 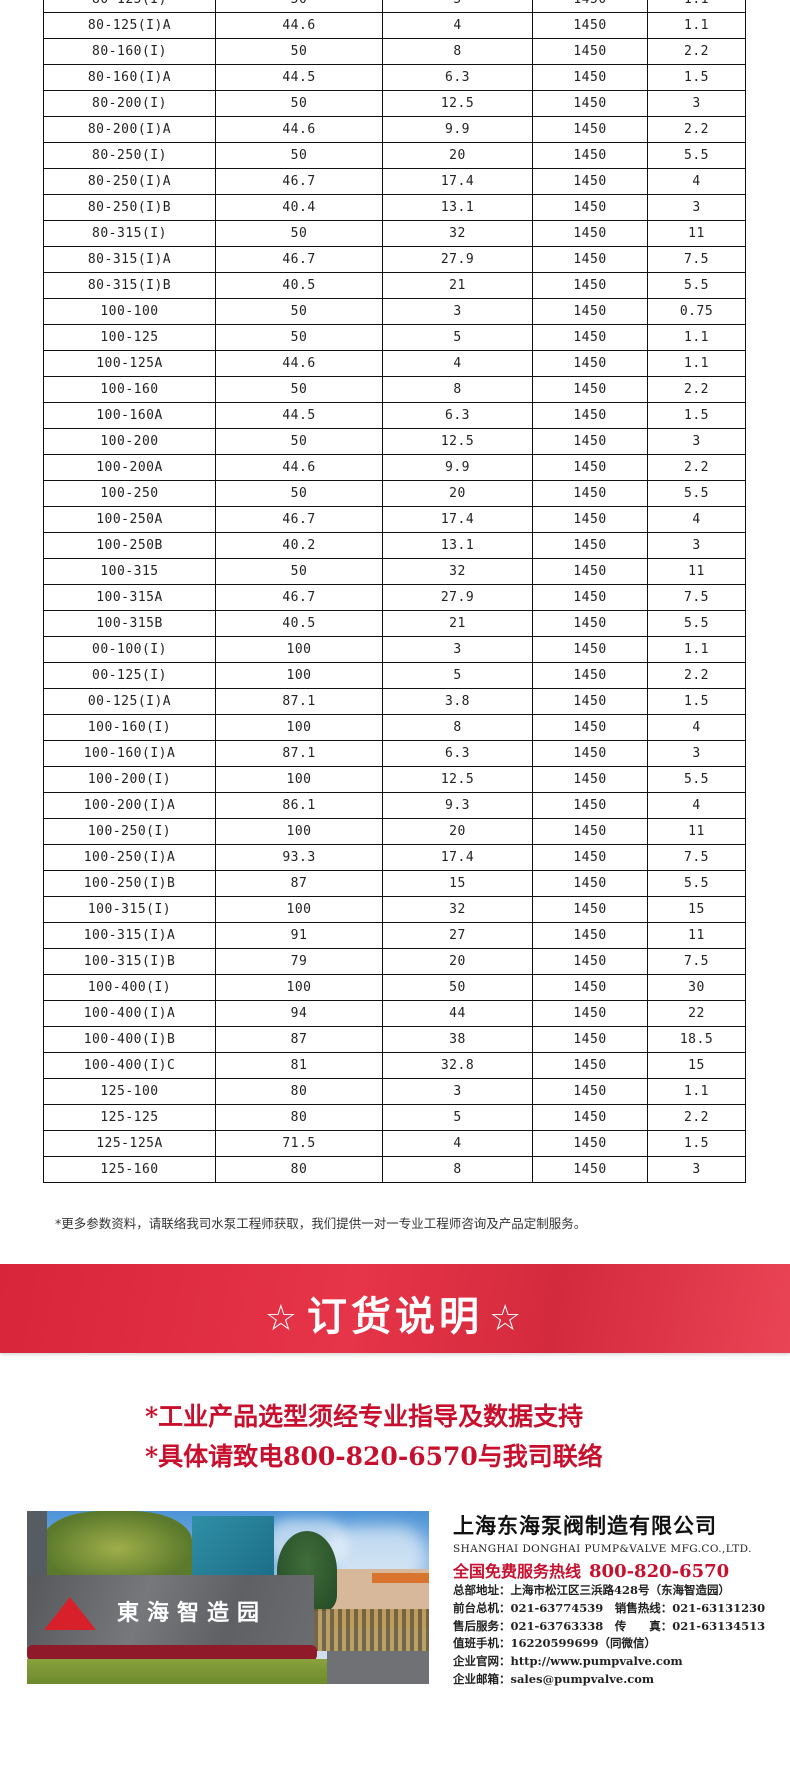 What do you see at coordinates (568, 1661) in the screenshot?
I see `company-website: 企业官网：http://www.pumpvalve.com` at bounding box center [568, 1661].